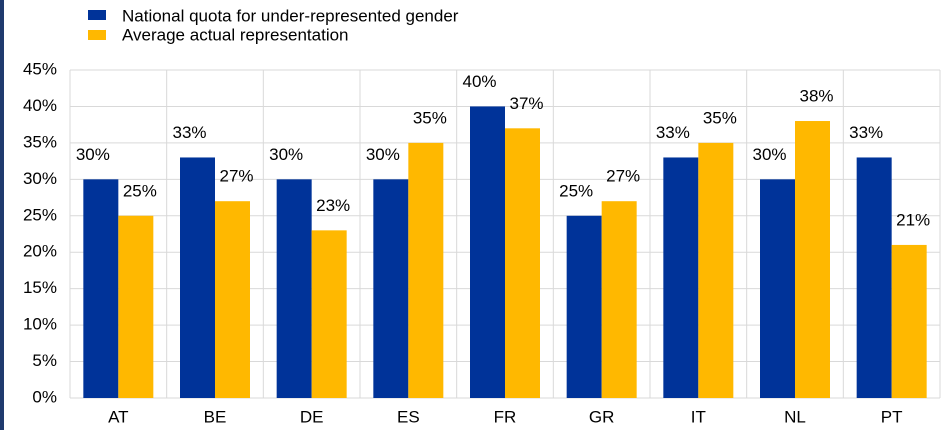 This screenshot has height=430, width=951. Describe the element at coordinates (40, 178) in the screenshot. I see `y-tick-label: 30%` at that location.